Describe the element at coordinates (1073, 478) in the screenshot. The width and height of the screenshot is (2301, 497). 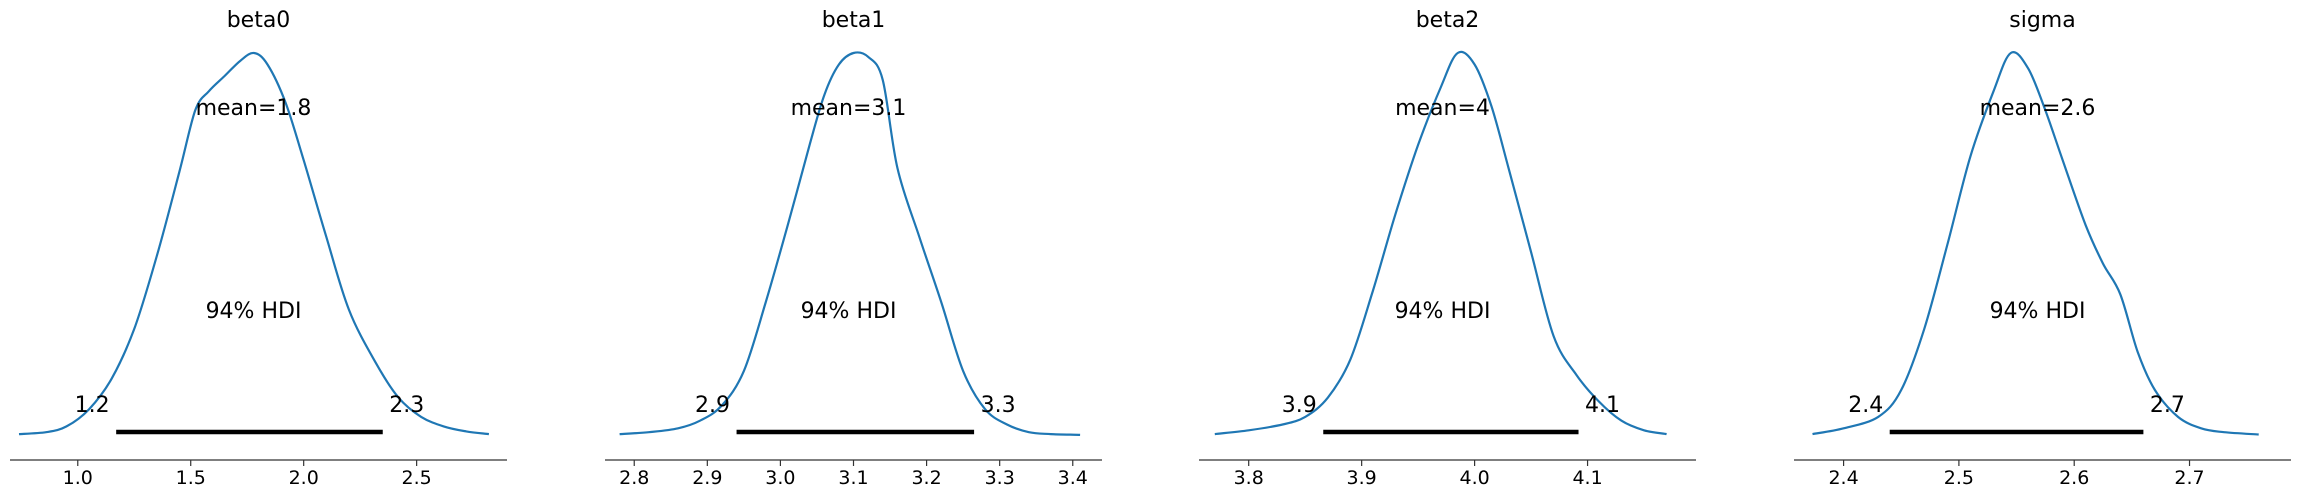
I see `x-tick-label: 3.4` at that location.